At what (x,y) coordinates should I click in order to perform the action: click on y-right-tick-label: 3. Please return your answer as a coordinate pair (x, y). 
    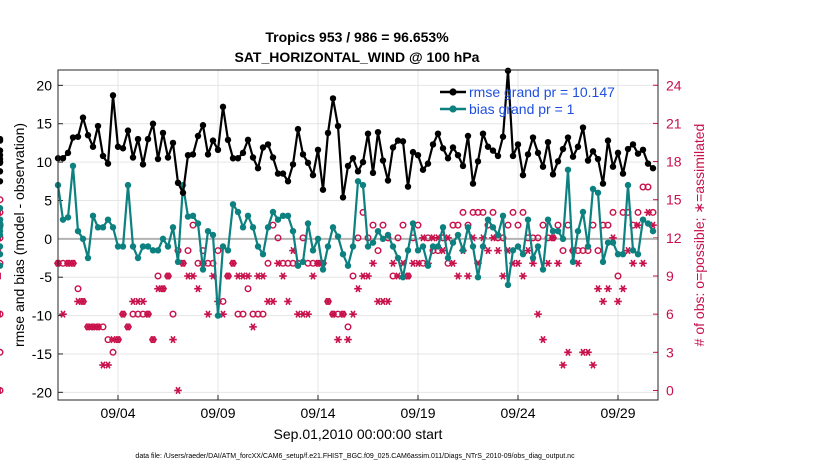
    Looking at the image, I should click on (670, 352).